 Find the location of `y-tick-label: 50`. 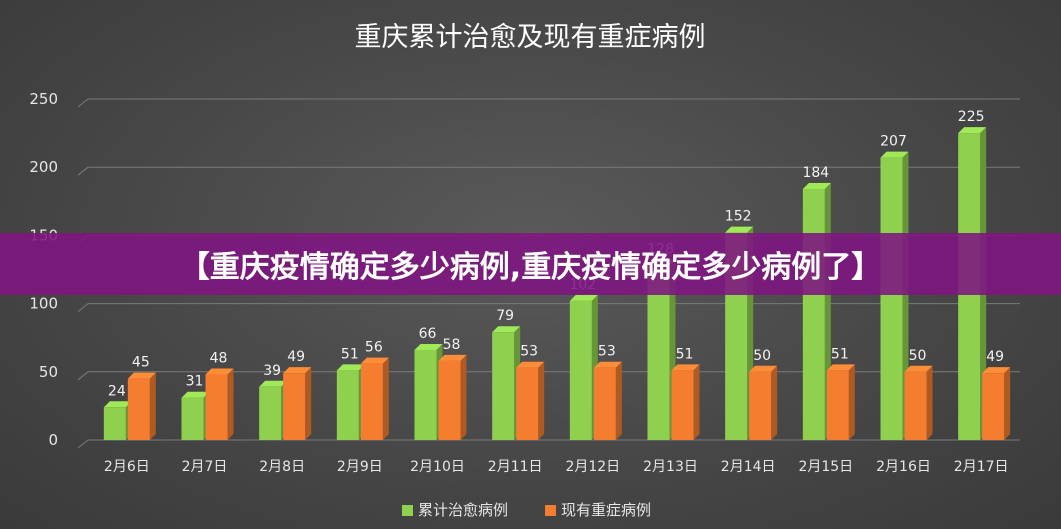

y-tick-label: 50 is located at coordinates (48, 372).